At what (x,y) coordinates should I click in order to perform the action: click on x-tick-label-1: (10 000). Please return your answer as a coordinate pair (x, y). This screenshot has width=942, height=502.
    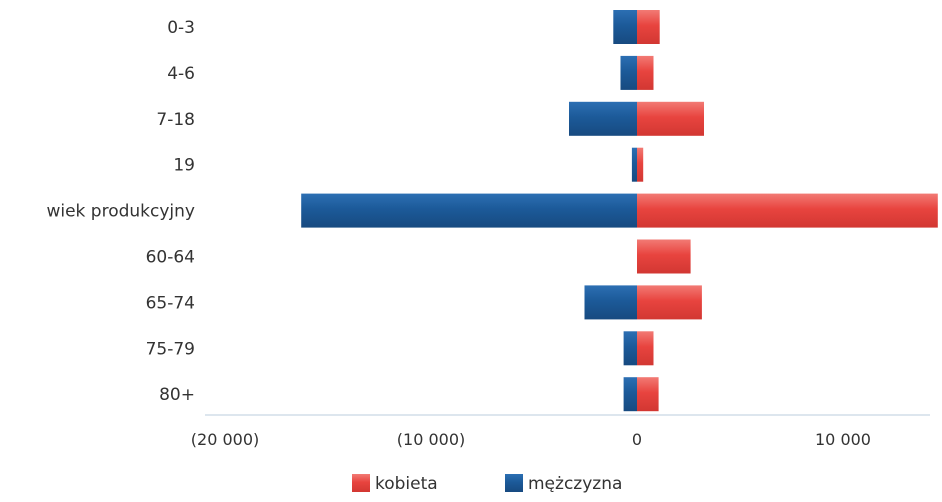
    Looking at the image, I should click on (431, 439).